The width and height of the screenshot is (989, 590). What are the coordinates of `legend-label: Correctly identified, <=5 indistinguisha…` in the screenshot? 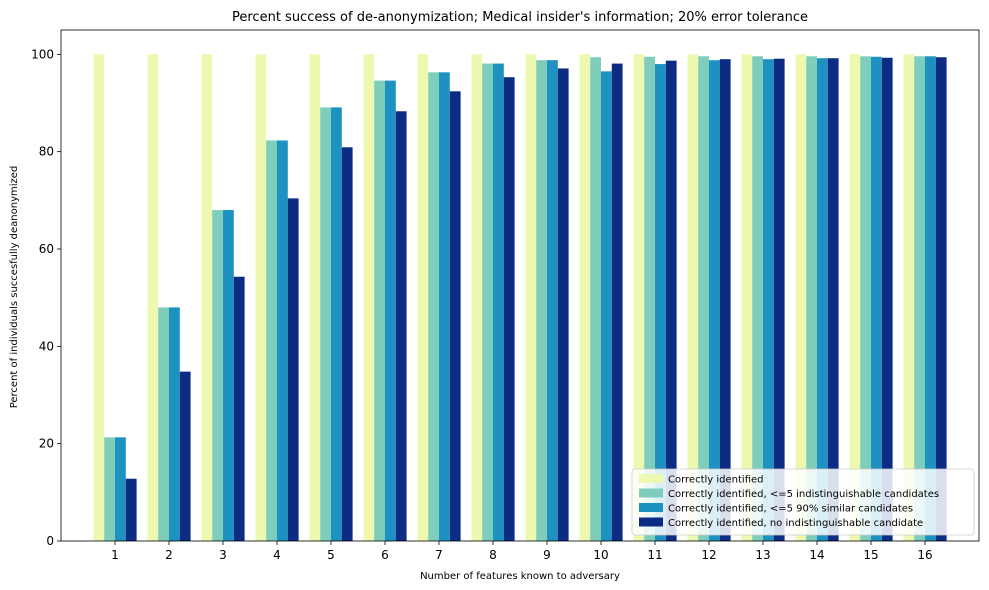 It's located at (803, 494).